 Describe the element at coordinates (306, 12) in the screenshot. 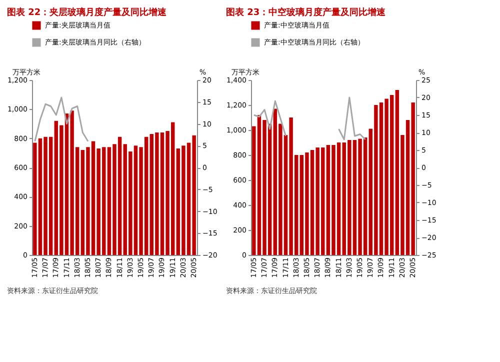

I see `chart-title: 图表 23：中空玻璃月度产量及同比增速` at that location.